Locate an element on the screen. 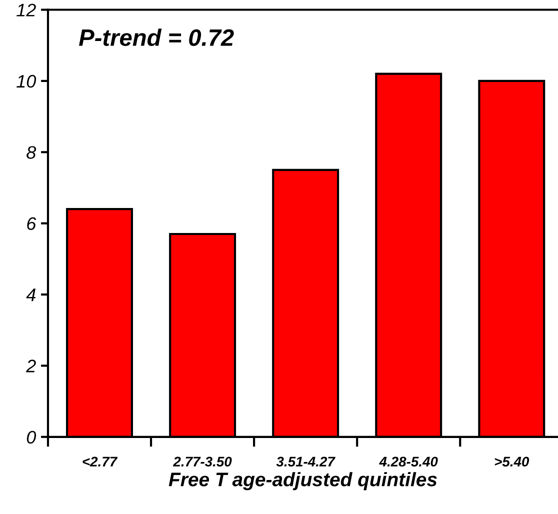  annotation: P-trend = 0.72 is located at coordinates (156, 37).